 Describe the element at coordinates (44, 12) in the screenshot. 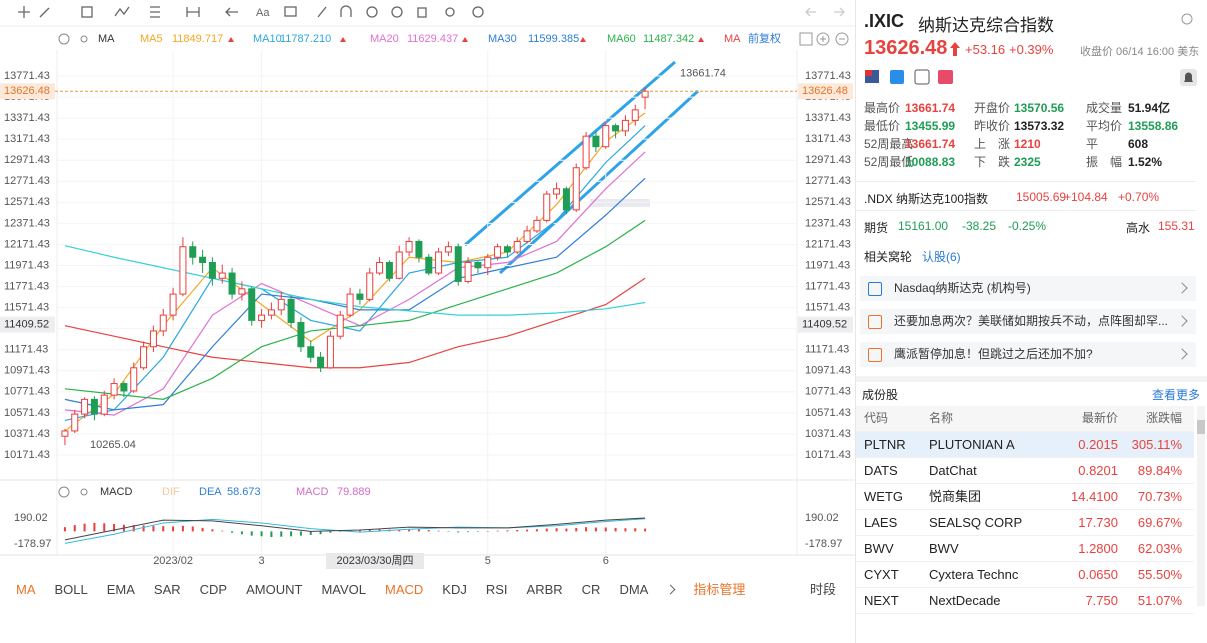

I see `line-tool` at that location.